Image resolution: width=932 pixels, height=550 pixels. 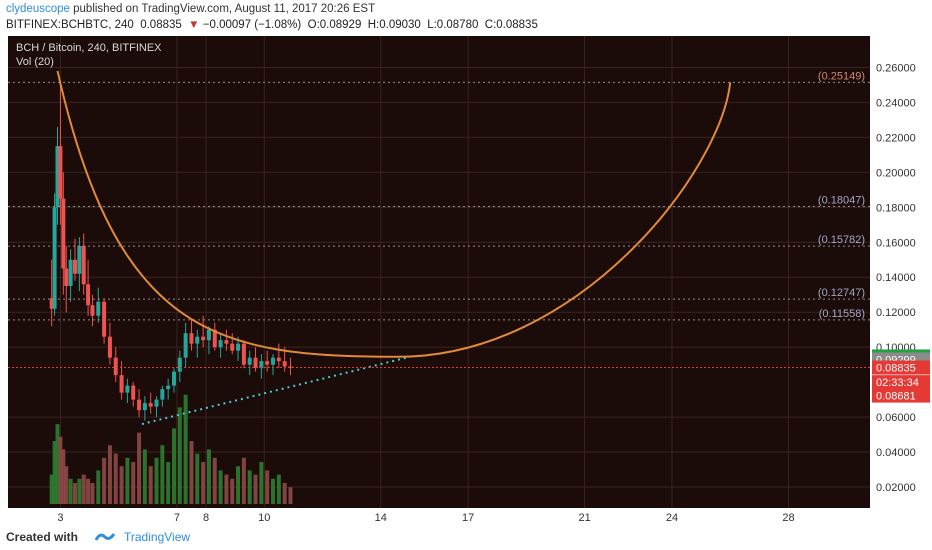 I want to click on price-badge-label: 0.08681, so click(x=896, y=397).